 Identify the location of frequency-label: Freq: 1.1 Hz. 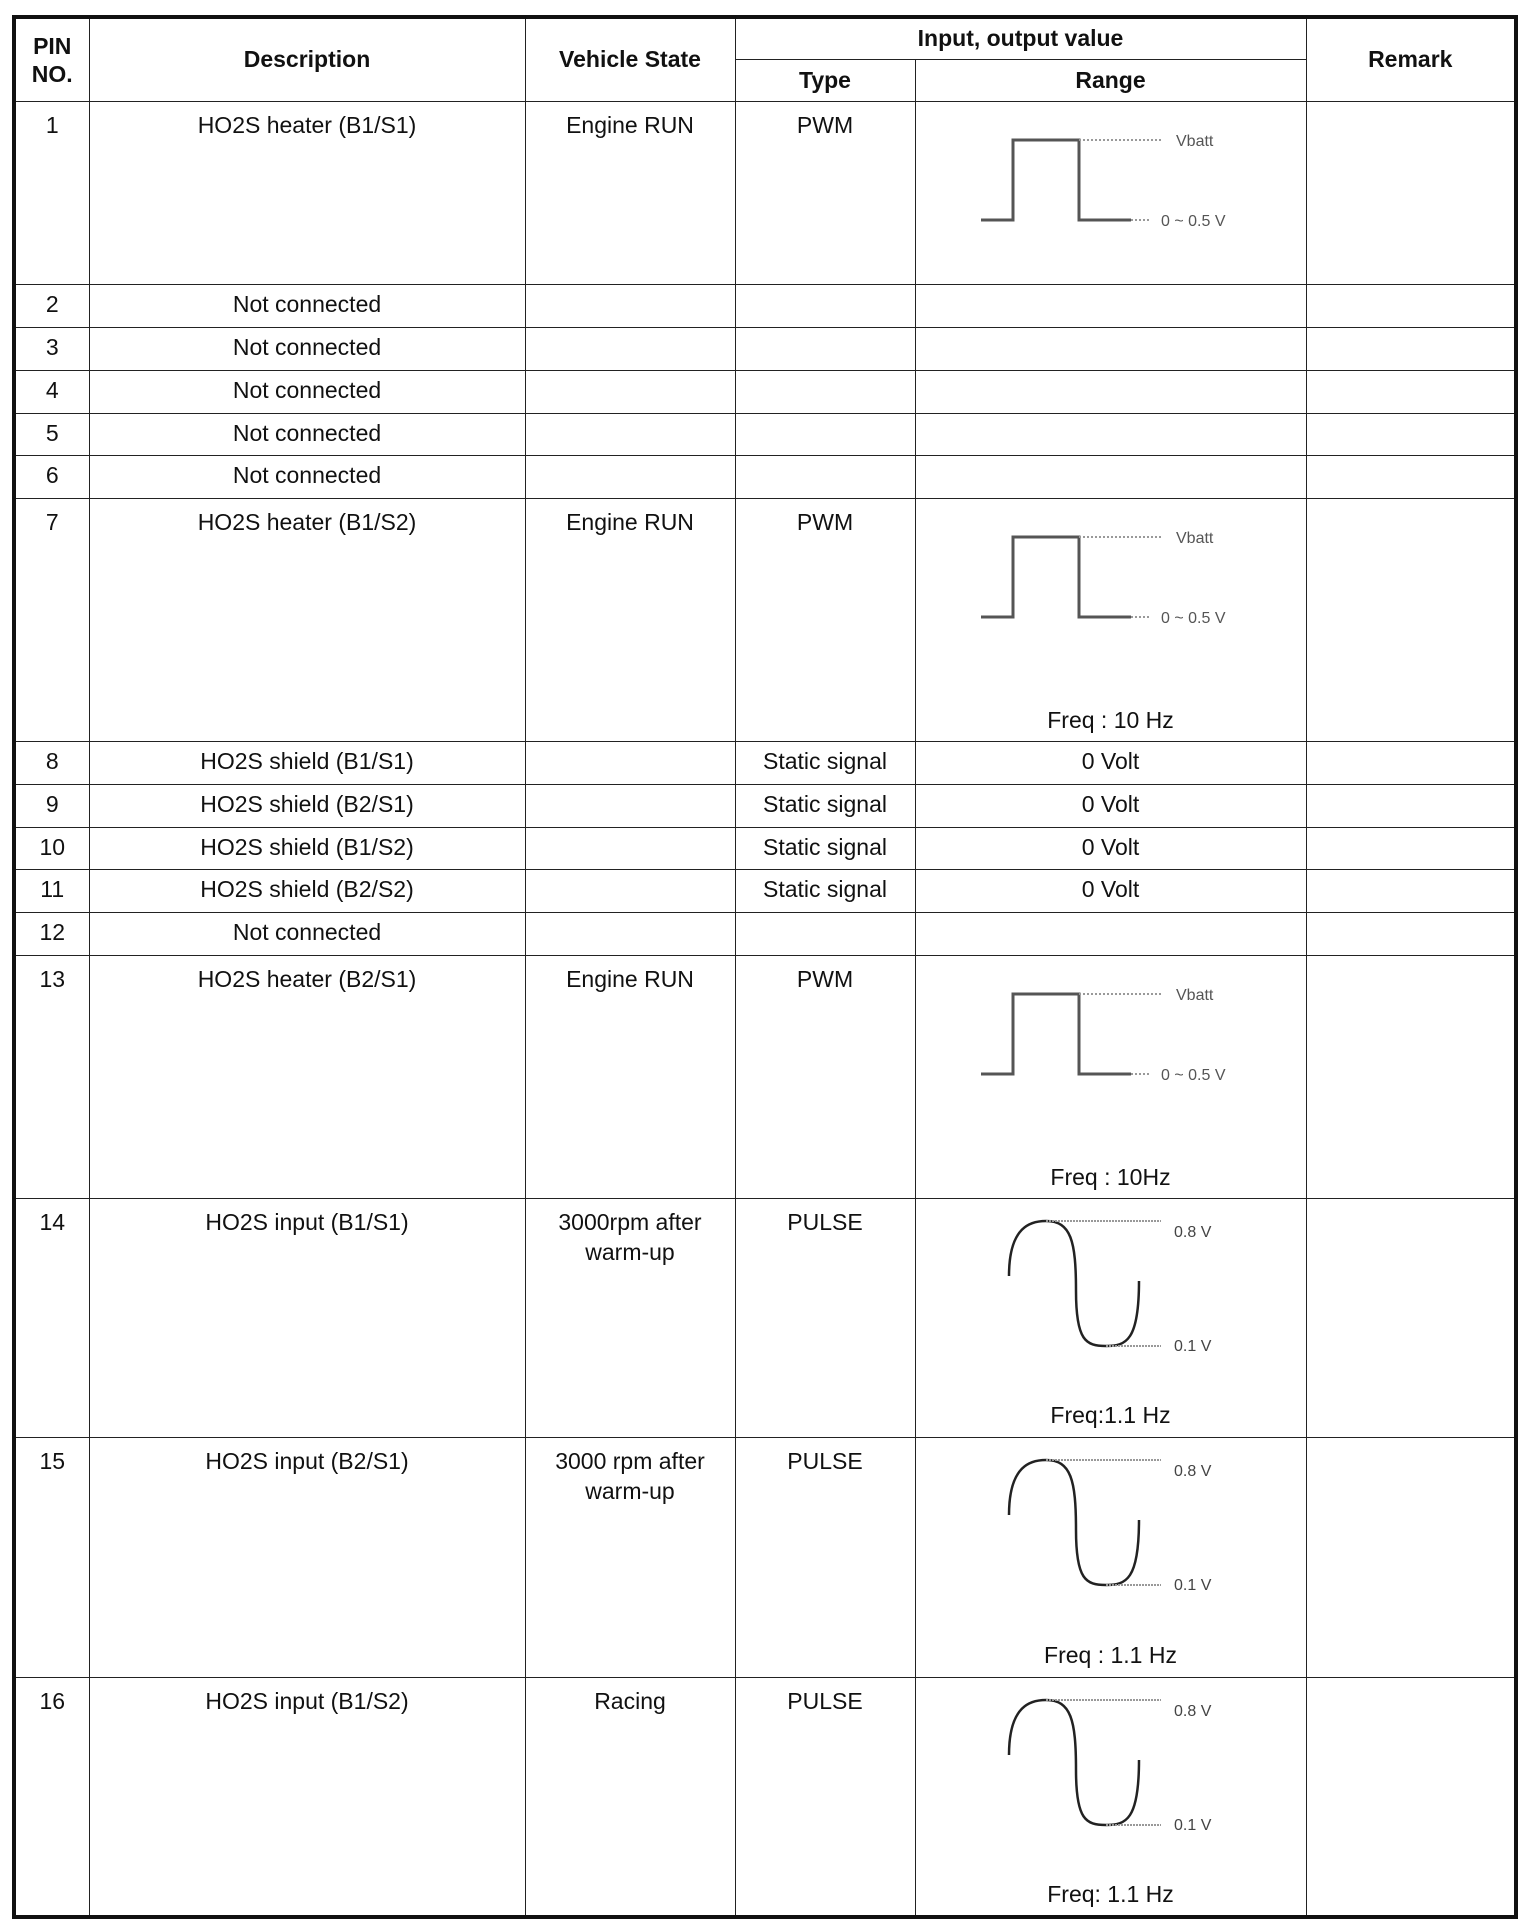
(1110, 1893).